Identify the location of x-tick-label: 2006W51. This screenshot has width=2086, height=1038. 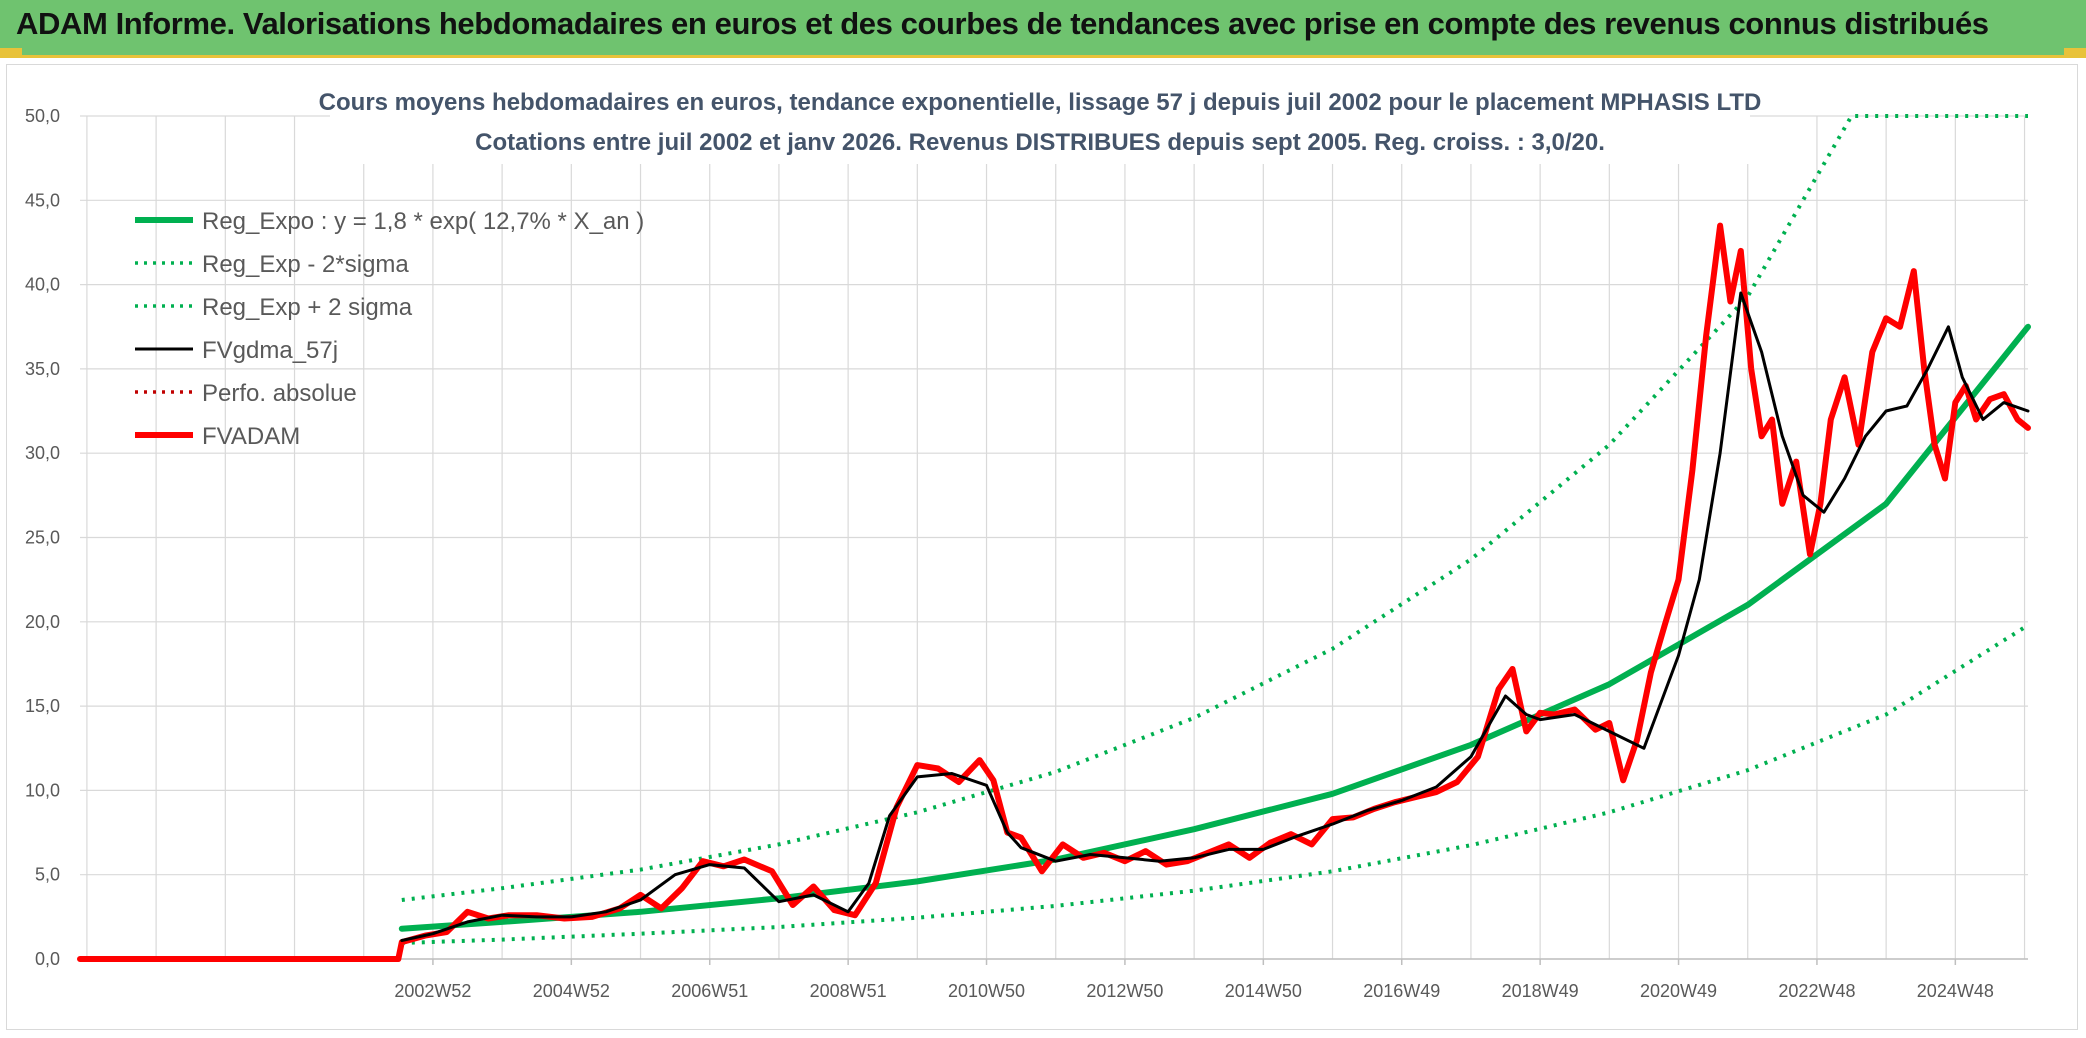
(709, 991).